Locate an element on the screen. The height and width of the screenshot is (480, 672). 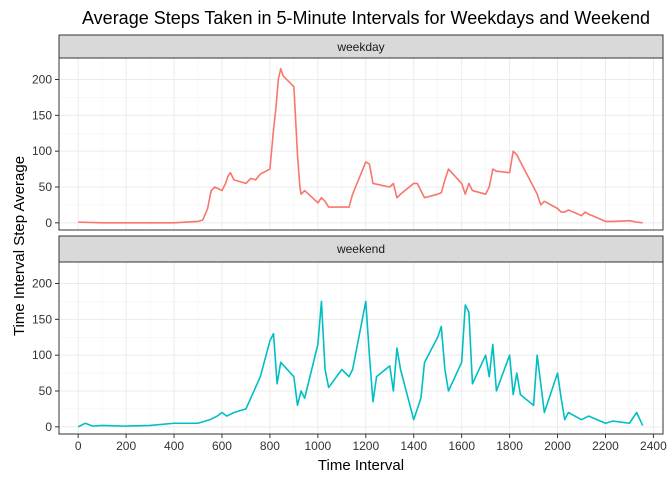
y-axis-weekend: 0 50 100 150 200 is located at coordinates (45, 355).